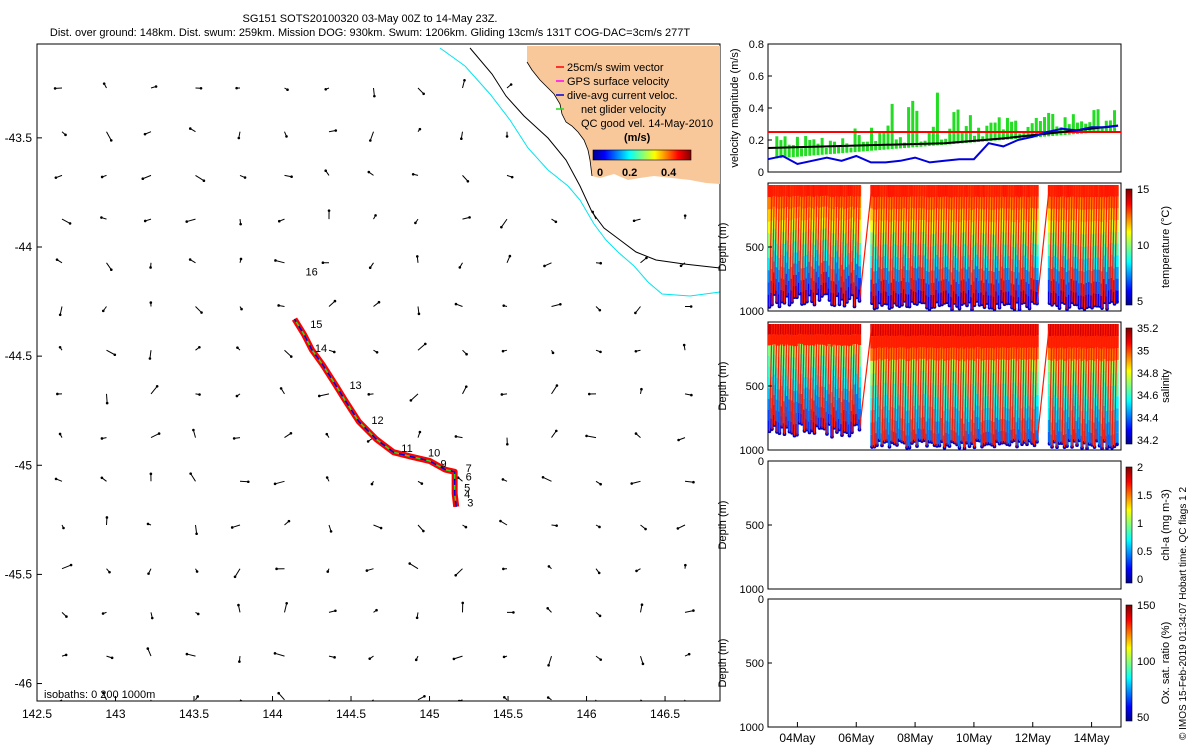  I want to click on oxsat-frame, so click(944, 663).